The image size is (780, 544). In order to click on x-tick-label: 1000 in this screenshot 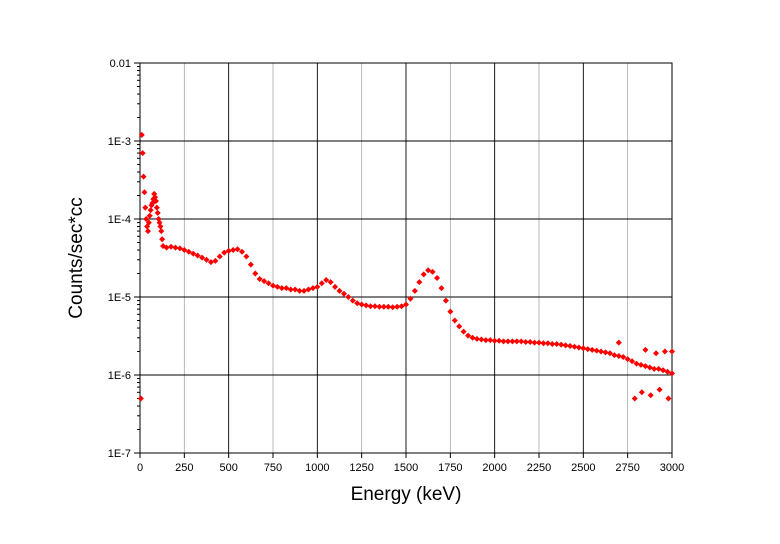, I will do `click(317, 468)`.